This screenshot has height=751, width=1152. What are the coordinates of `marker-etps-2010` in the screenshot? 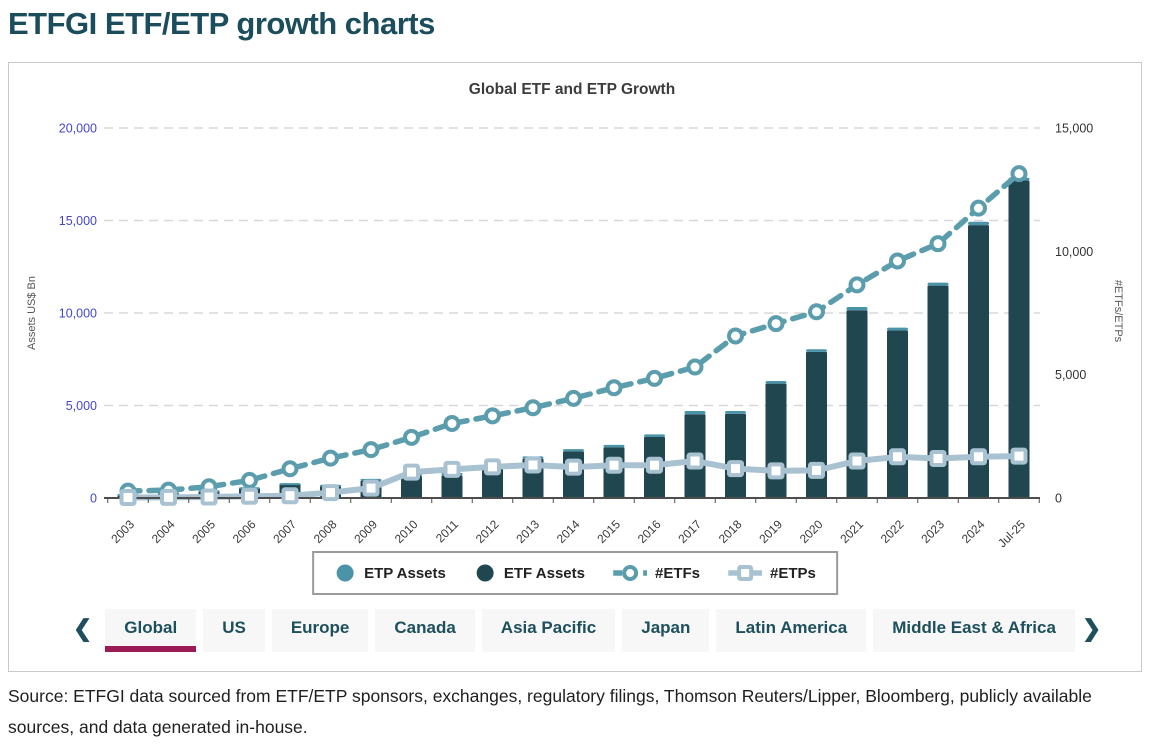 It's located at (411, 472).